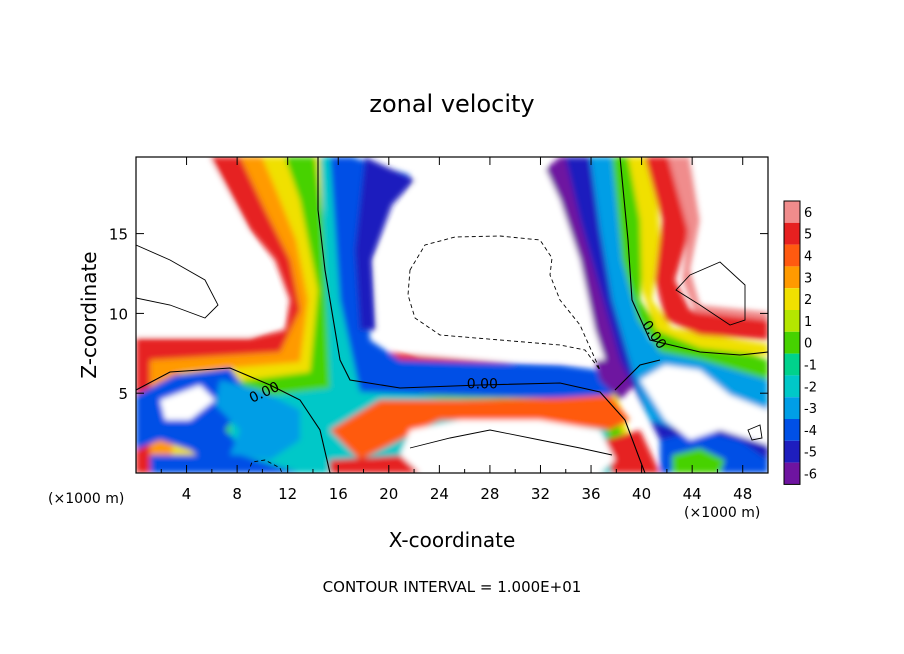 The width and height of the screenshot is (904, 654). I want to click on x-tick-label: 16, so click(338, 494).